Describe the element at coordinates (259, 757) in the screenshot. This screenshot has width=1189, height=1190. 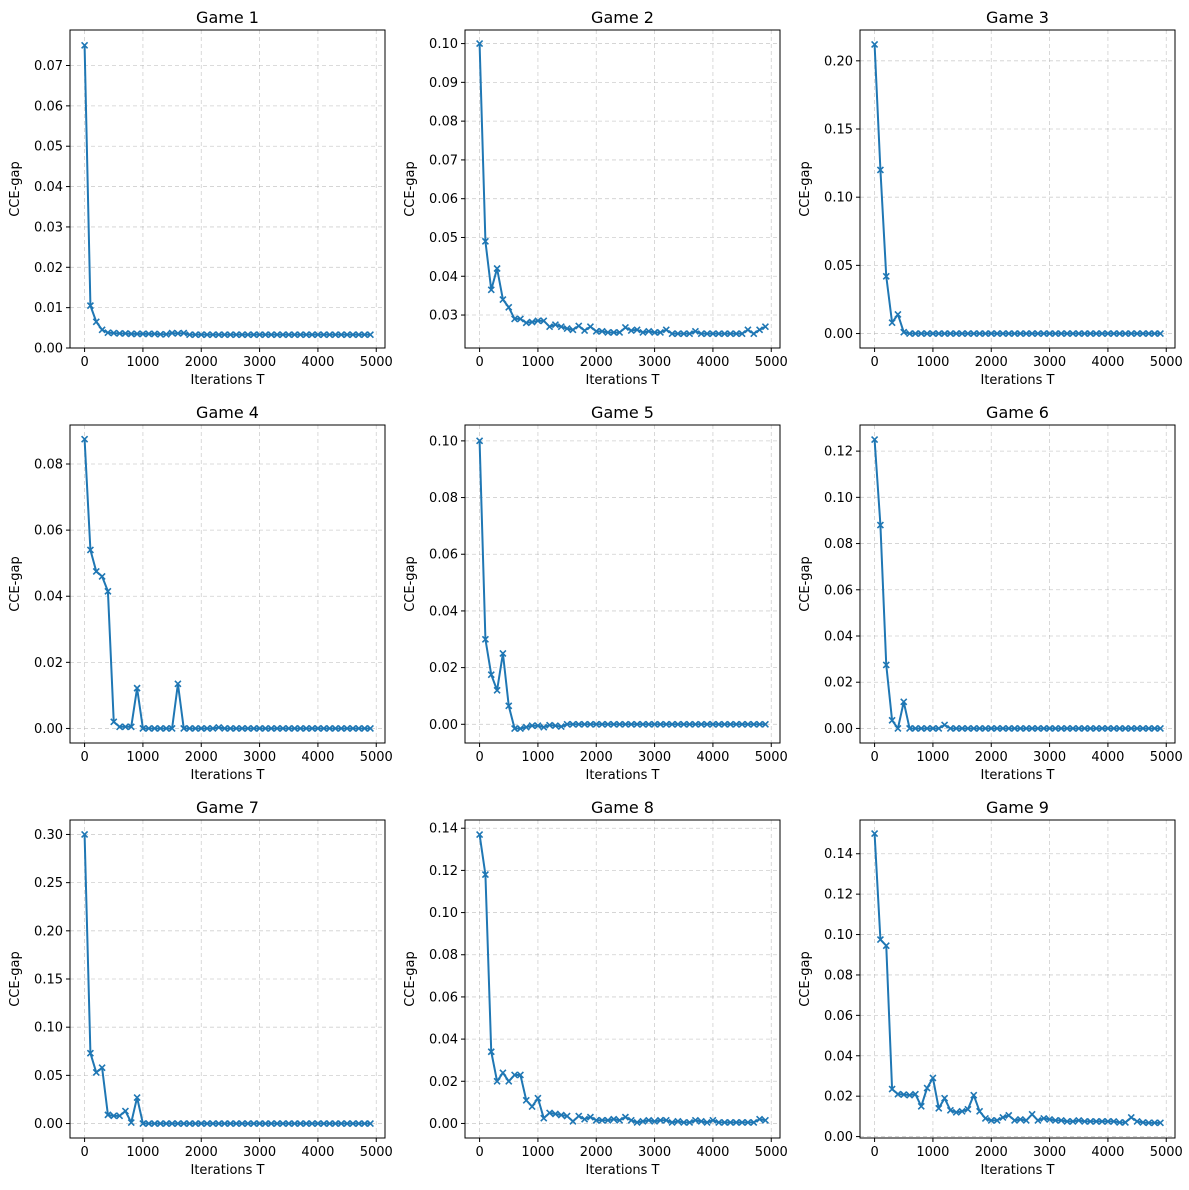
I see `x-tick-label: 3000` at that location.